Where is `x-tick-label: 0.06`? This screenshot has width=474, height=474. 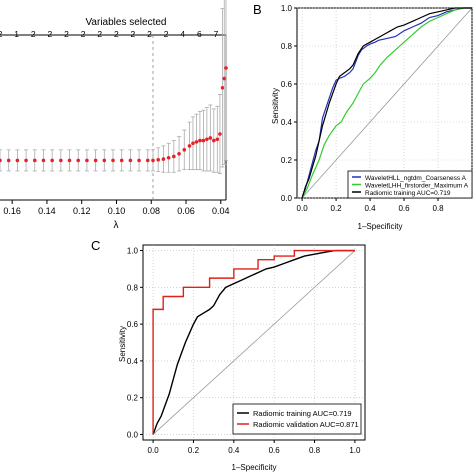 x-tick-label: 0.06 is located at coordinates (186, 211).